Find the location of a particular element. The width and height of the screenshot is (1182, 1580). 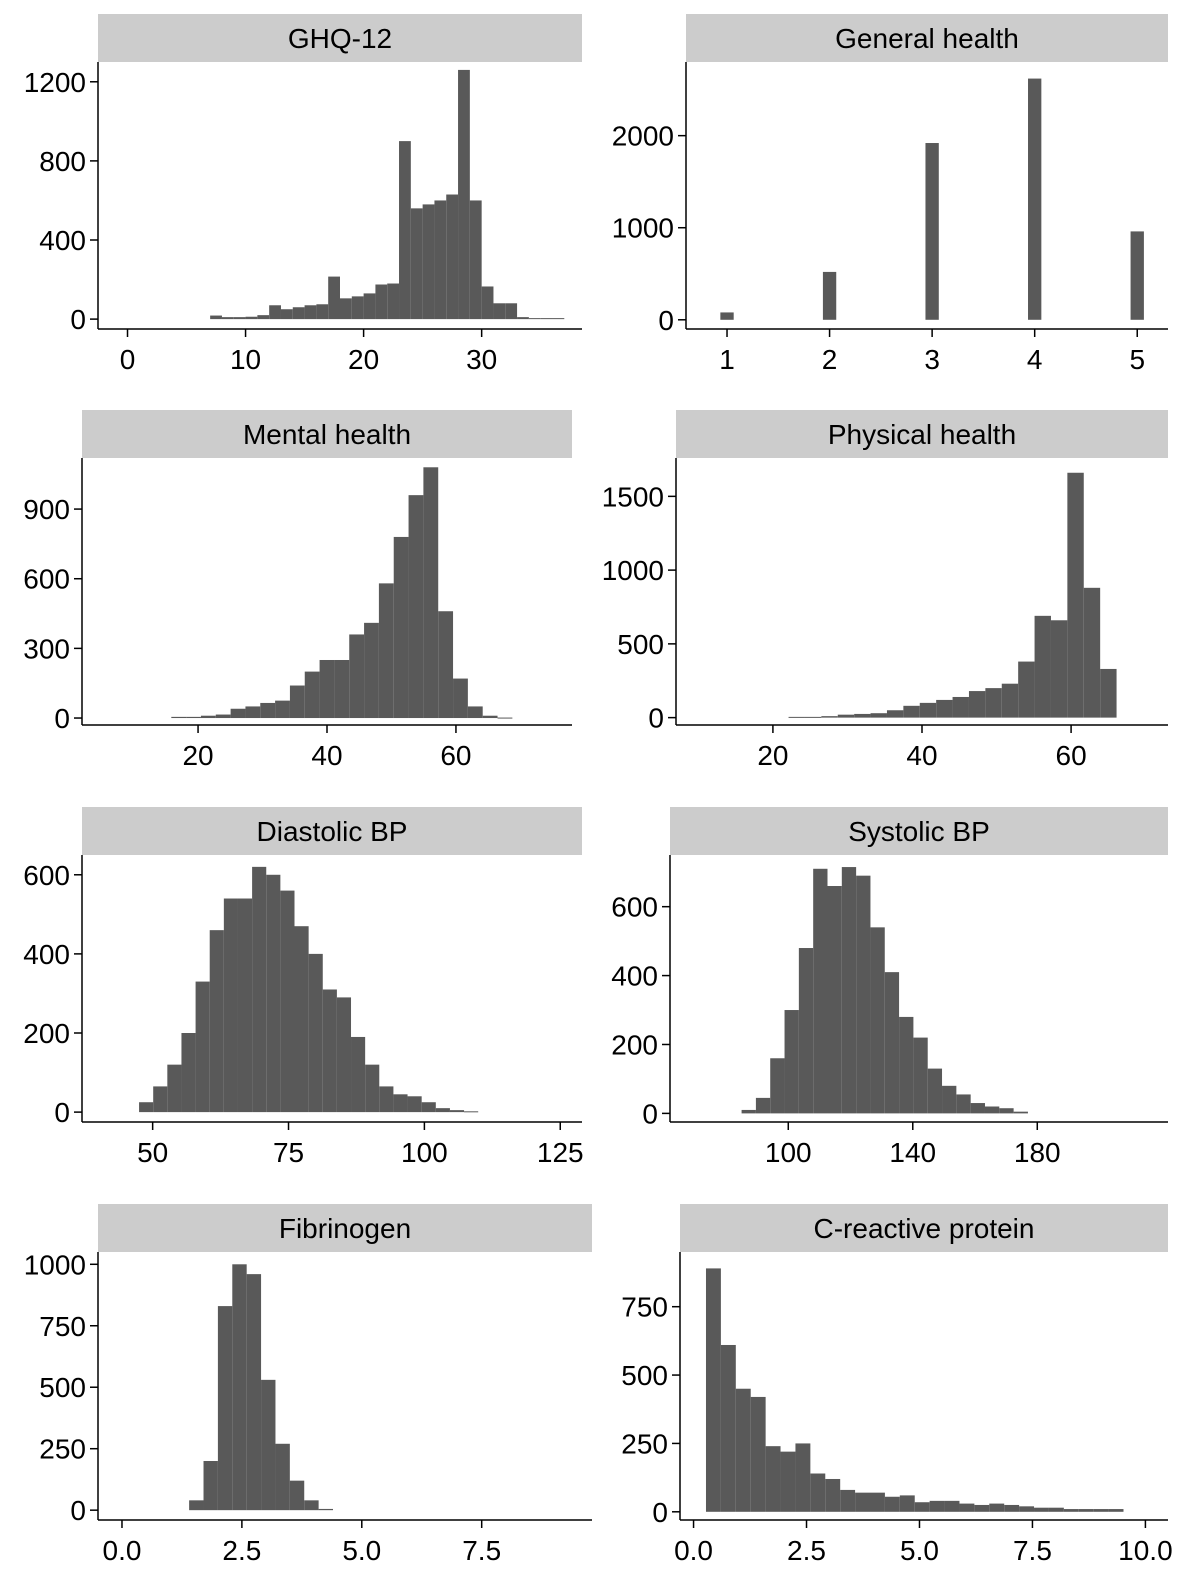

x-tick-label: 5.0 is located at coordinates (919, 1550).